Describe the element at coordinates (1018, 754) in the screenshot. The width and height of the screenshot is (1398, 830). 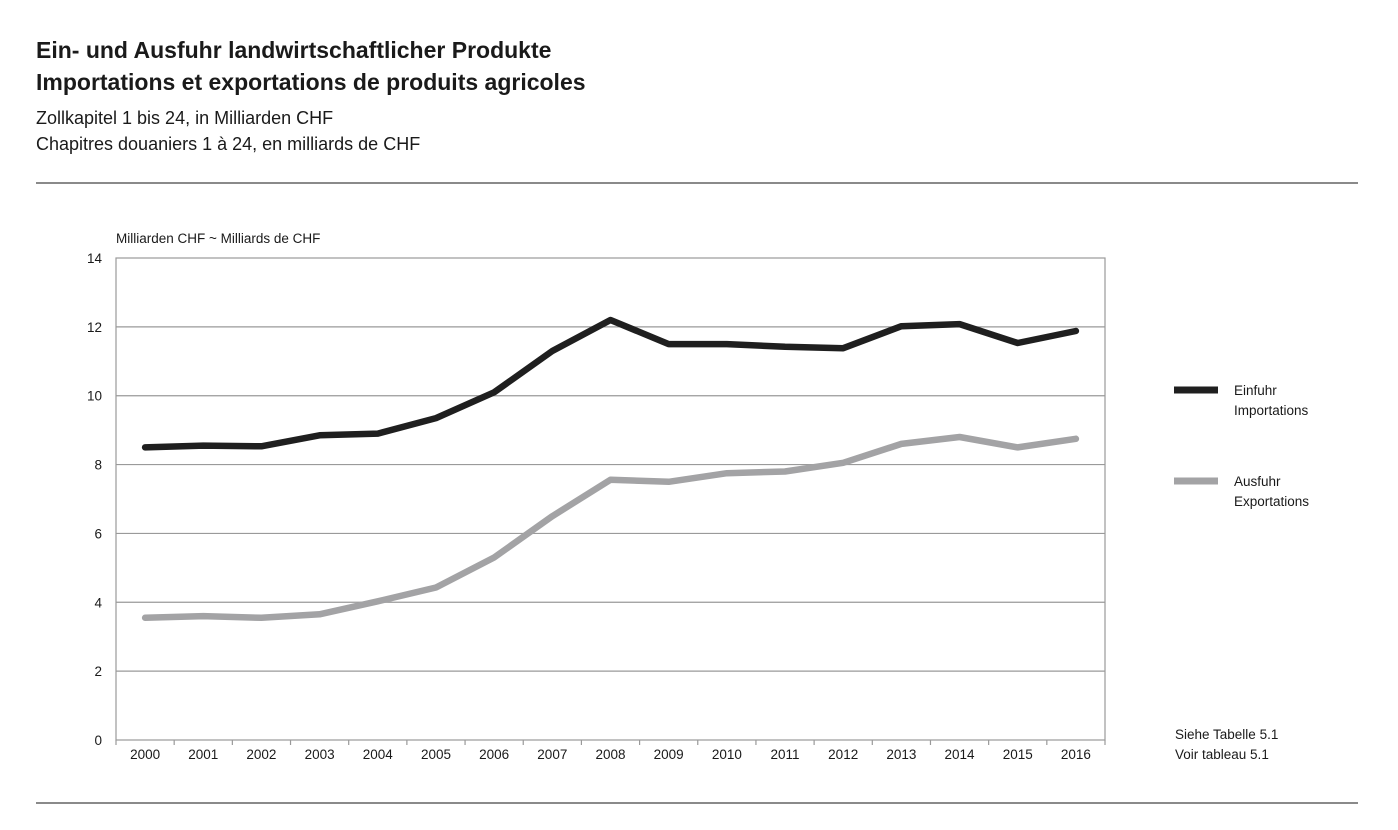
I see `x-tick-label: 2015` at that location.